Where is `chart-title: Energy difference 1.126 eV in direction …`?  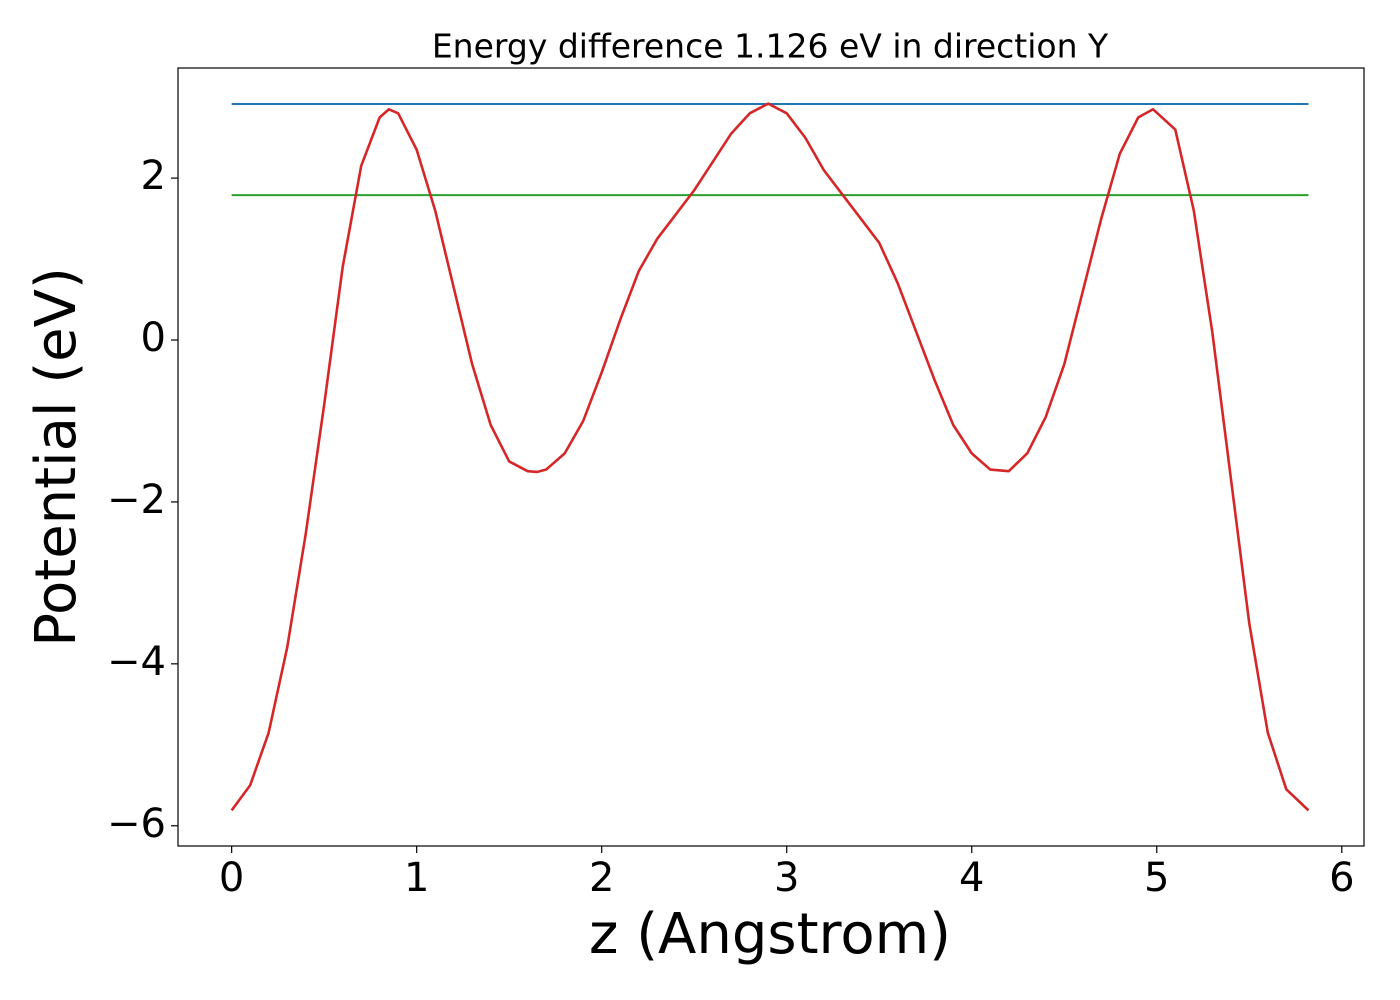 chart-title: Energy difference 1.126 eV in direction … is located at coordinates (770, 46).